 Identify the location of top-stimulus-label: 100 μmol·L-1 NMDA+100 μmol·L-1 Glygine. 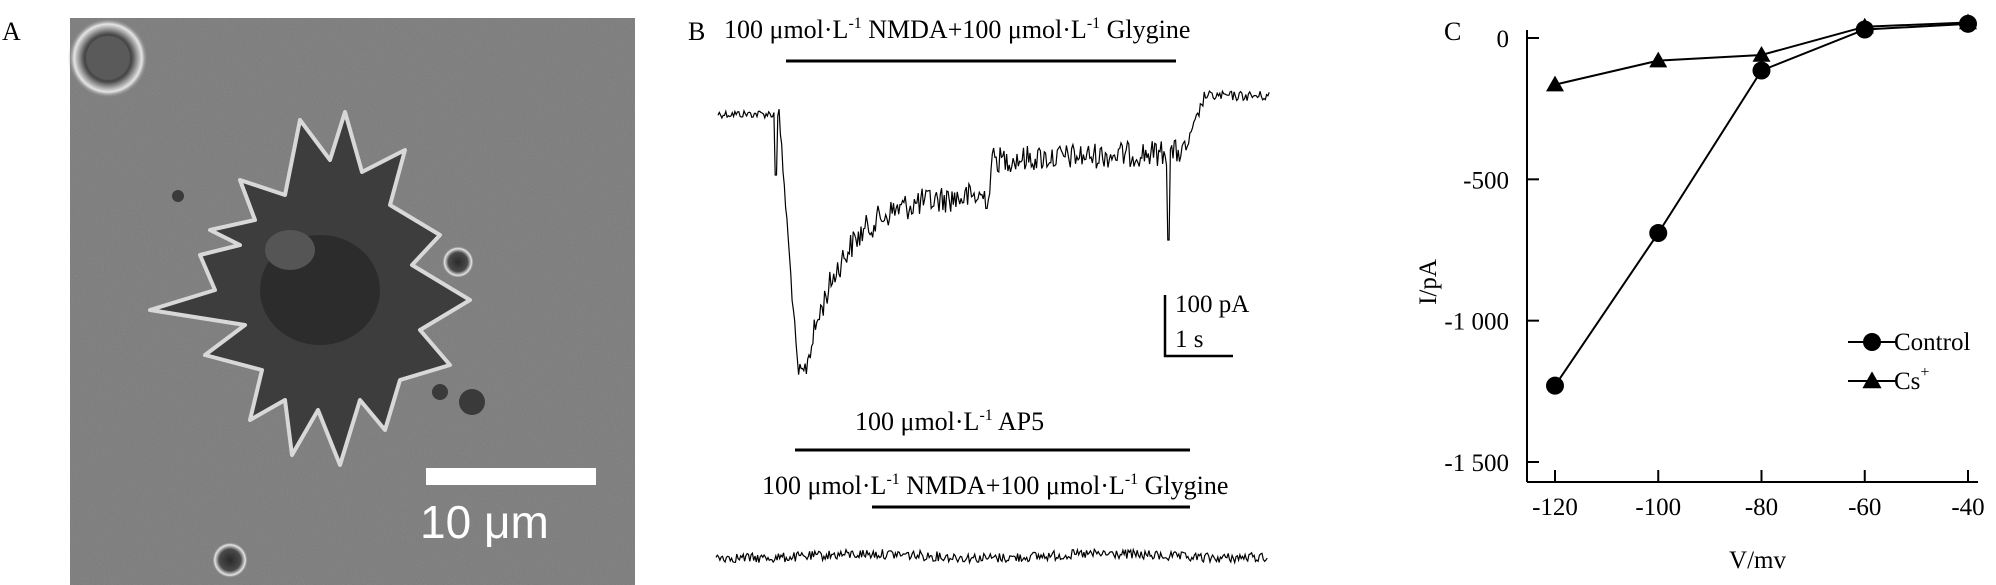
(957, 29).